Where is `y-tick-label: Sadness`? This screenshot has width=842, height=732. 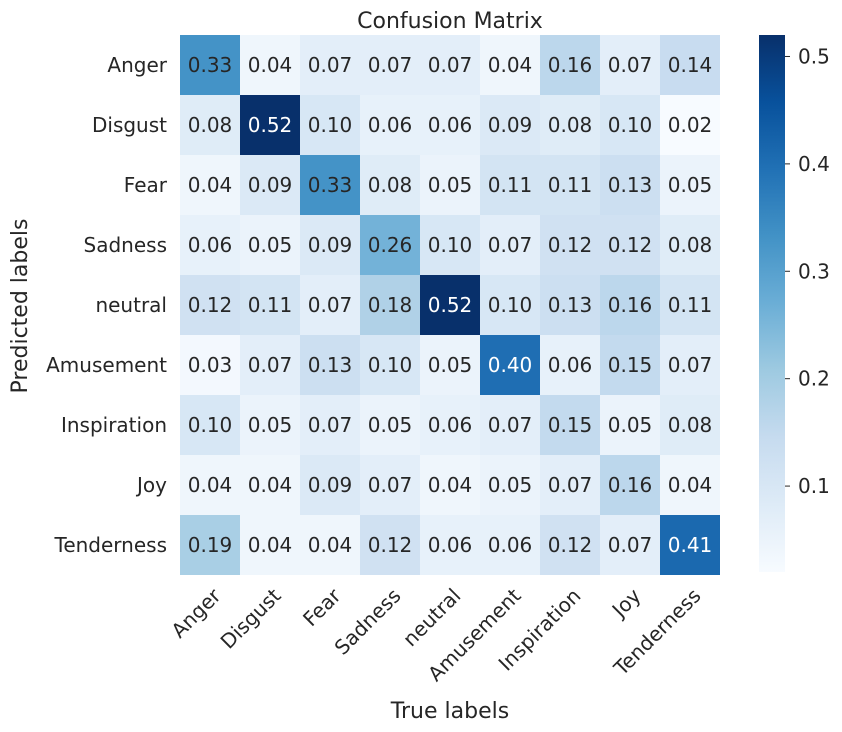
y-tick-label: Sadness is located at coordinates (125, 245).